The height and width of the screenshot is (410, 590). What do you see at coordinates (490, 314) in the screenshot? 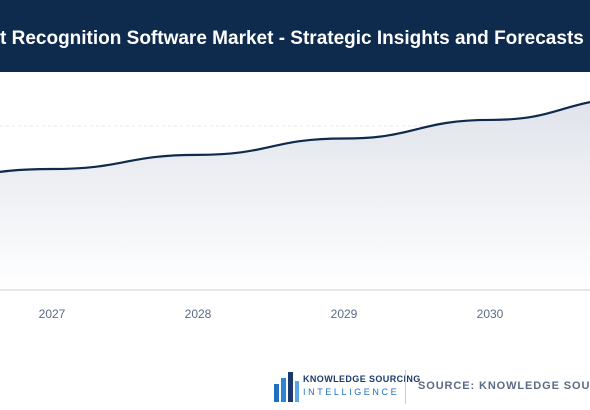
I see `x-tick-label: 2030` at bounding box center [490, 314].